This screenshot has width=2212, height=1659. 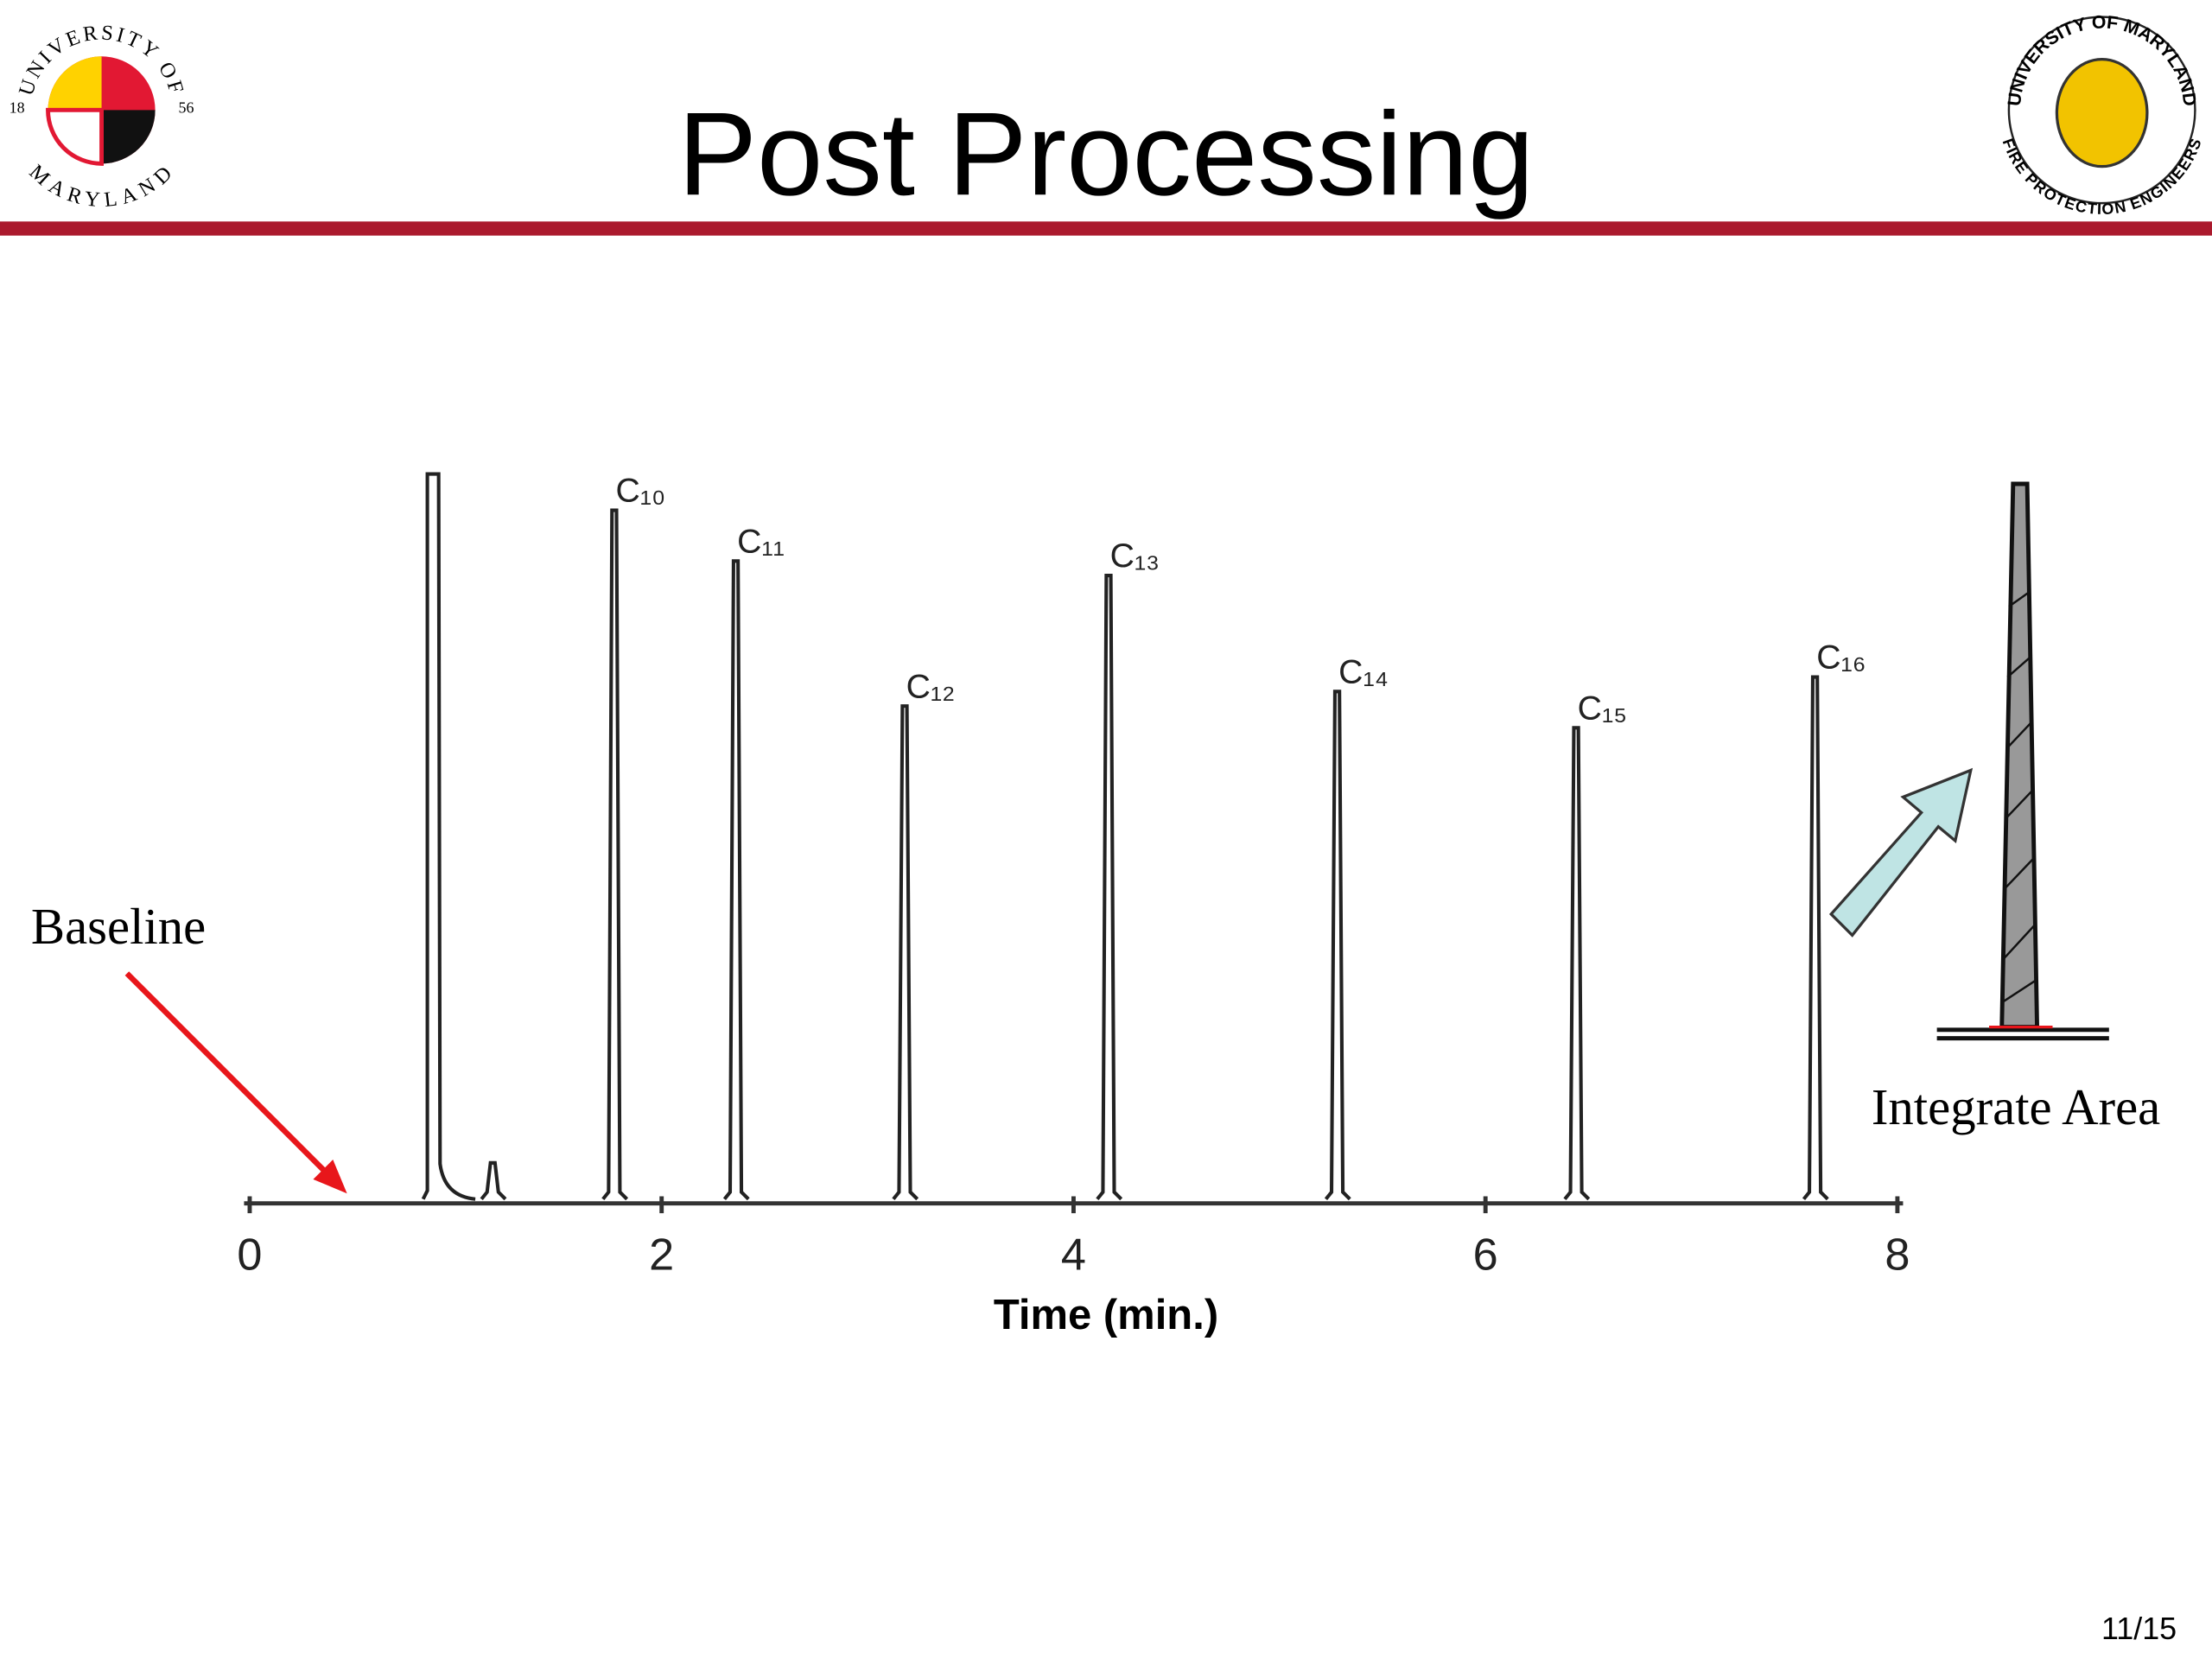 What do you see at coordinates (1901, 852) in the screenshot?
I see `inset-arrow` at bounding box center [1901, 852].